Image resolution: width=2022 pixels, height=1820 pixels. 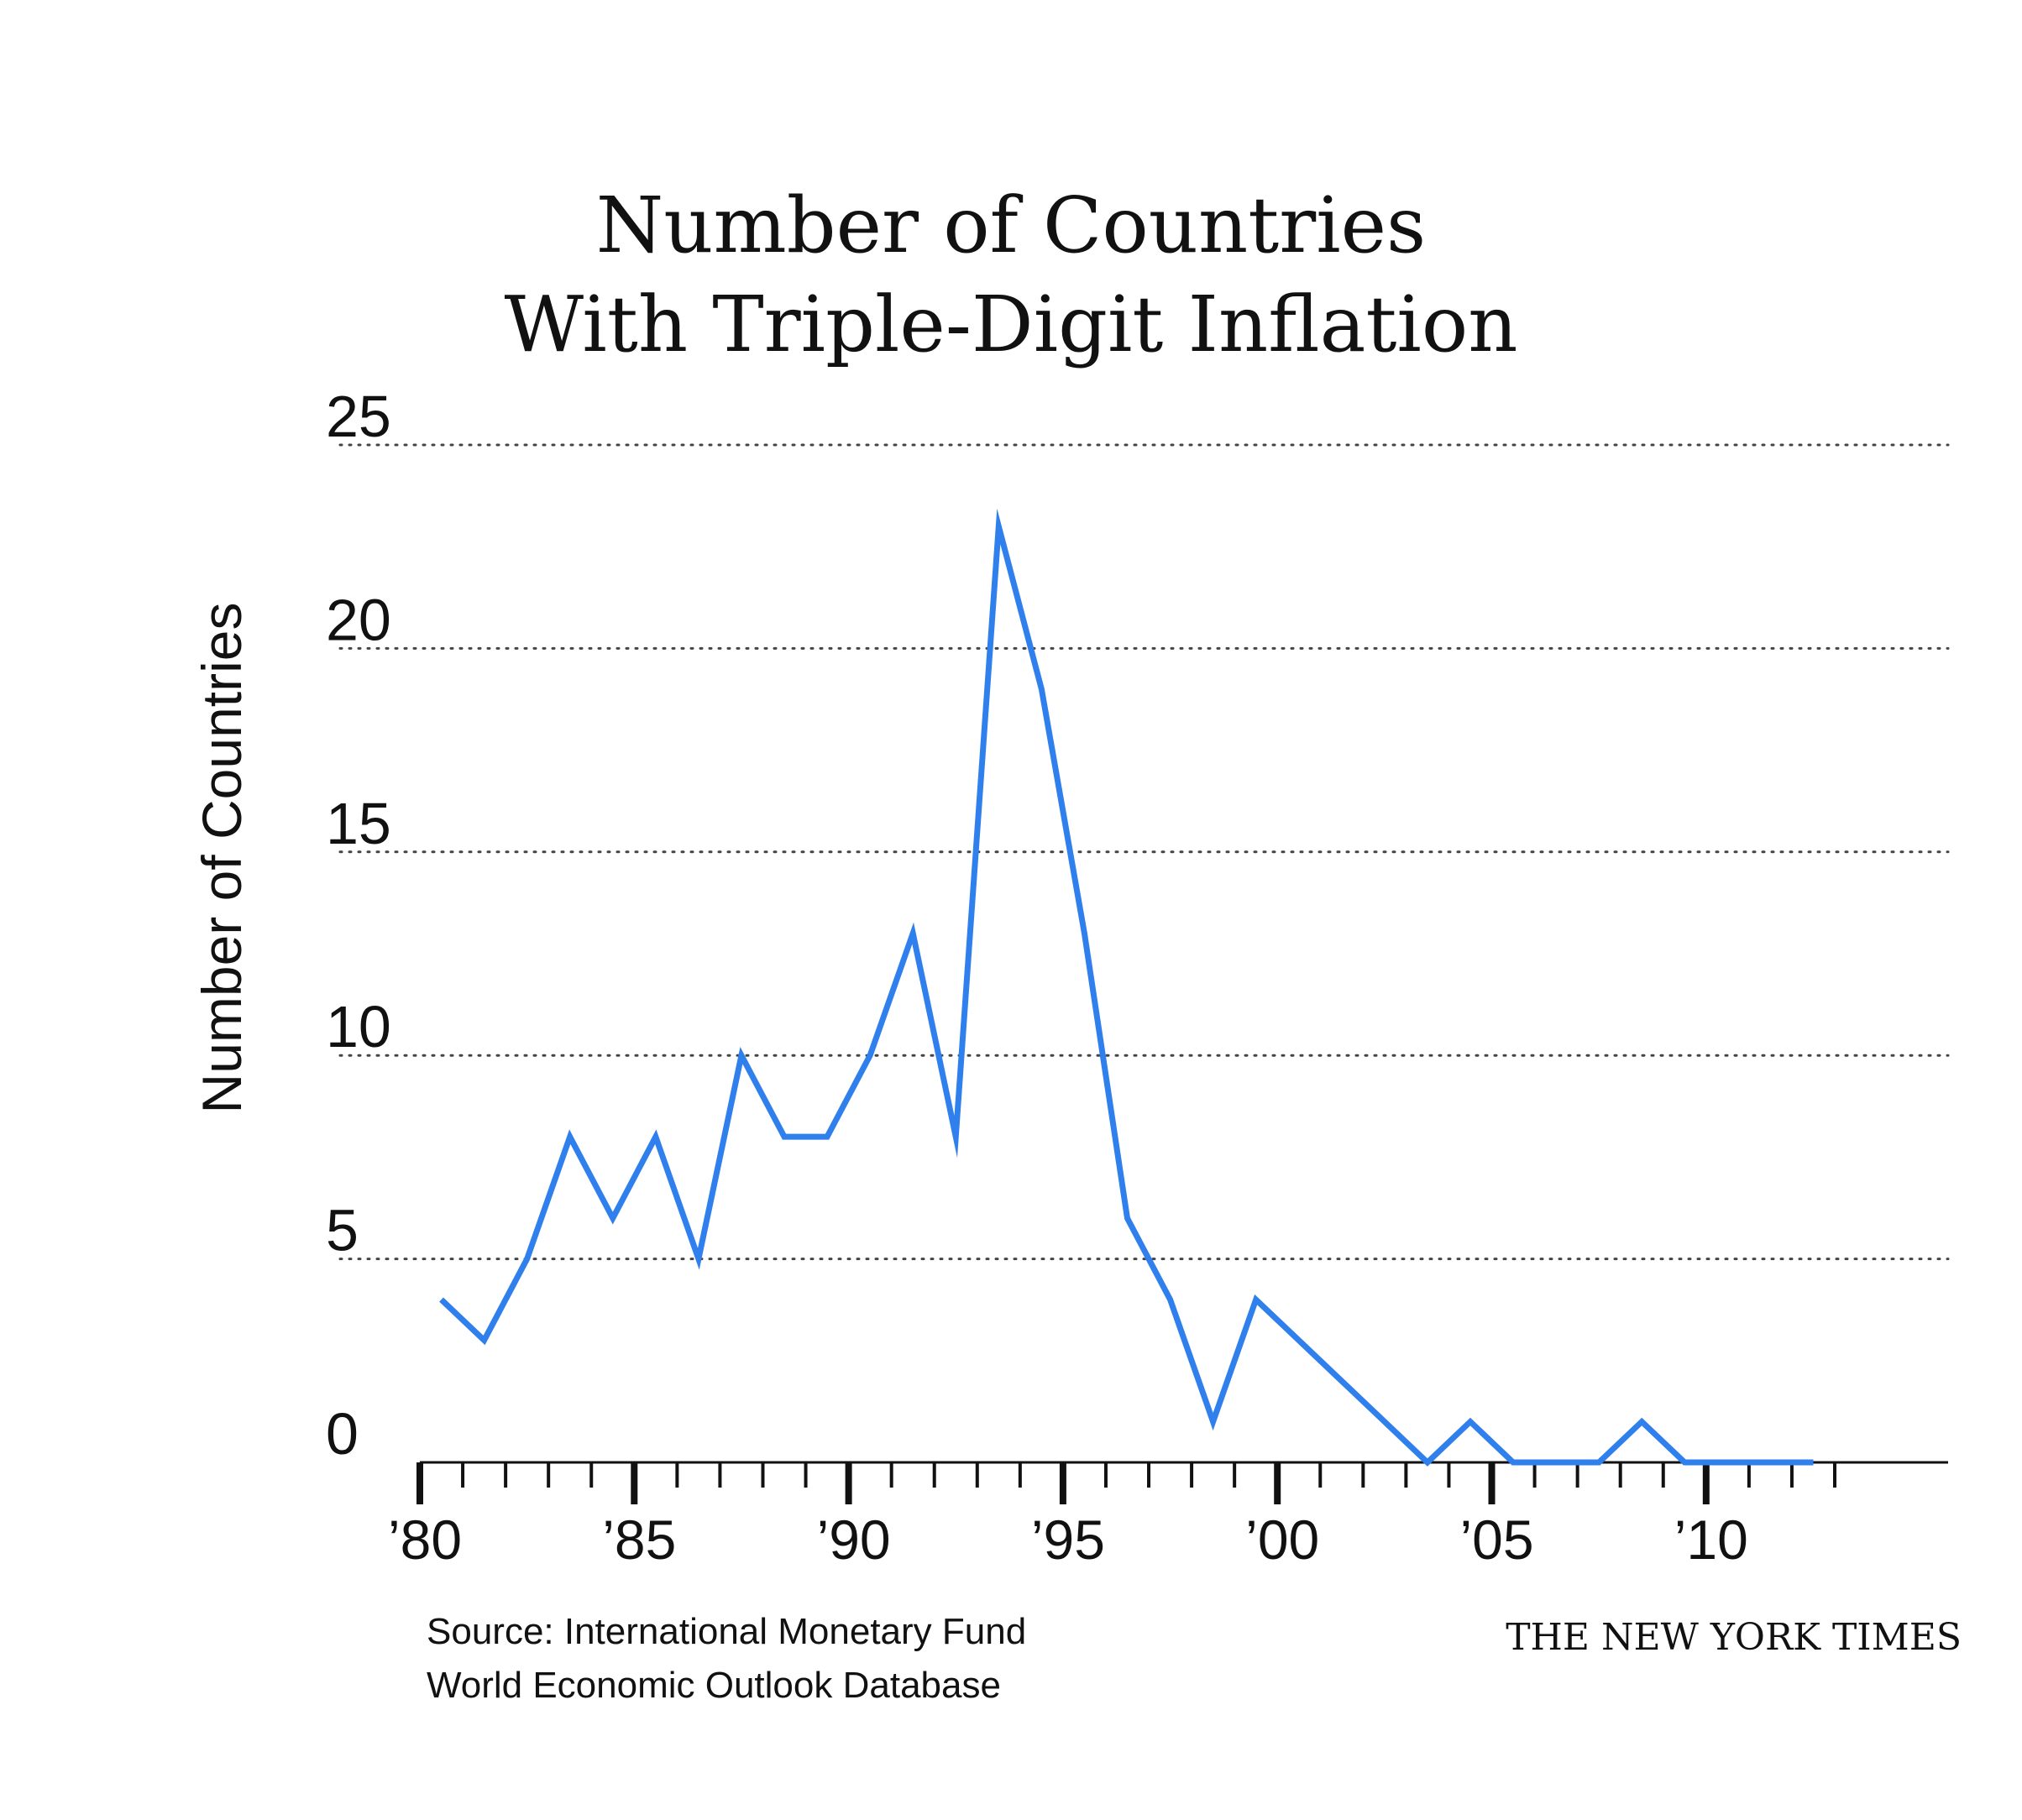 What do you see at coordinates (1282, 1540) in the screenshot?
I see `x-tick-label-2000: ’00` at bounding box center [1282, 1540].